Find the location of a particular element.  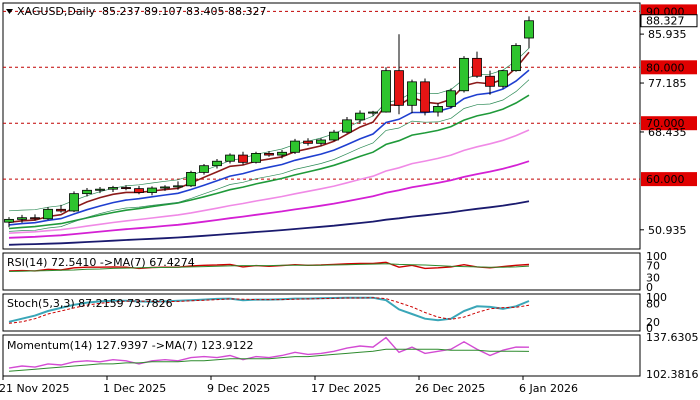

level-label: 70.000 is located at coordinates (665, 123).